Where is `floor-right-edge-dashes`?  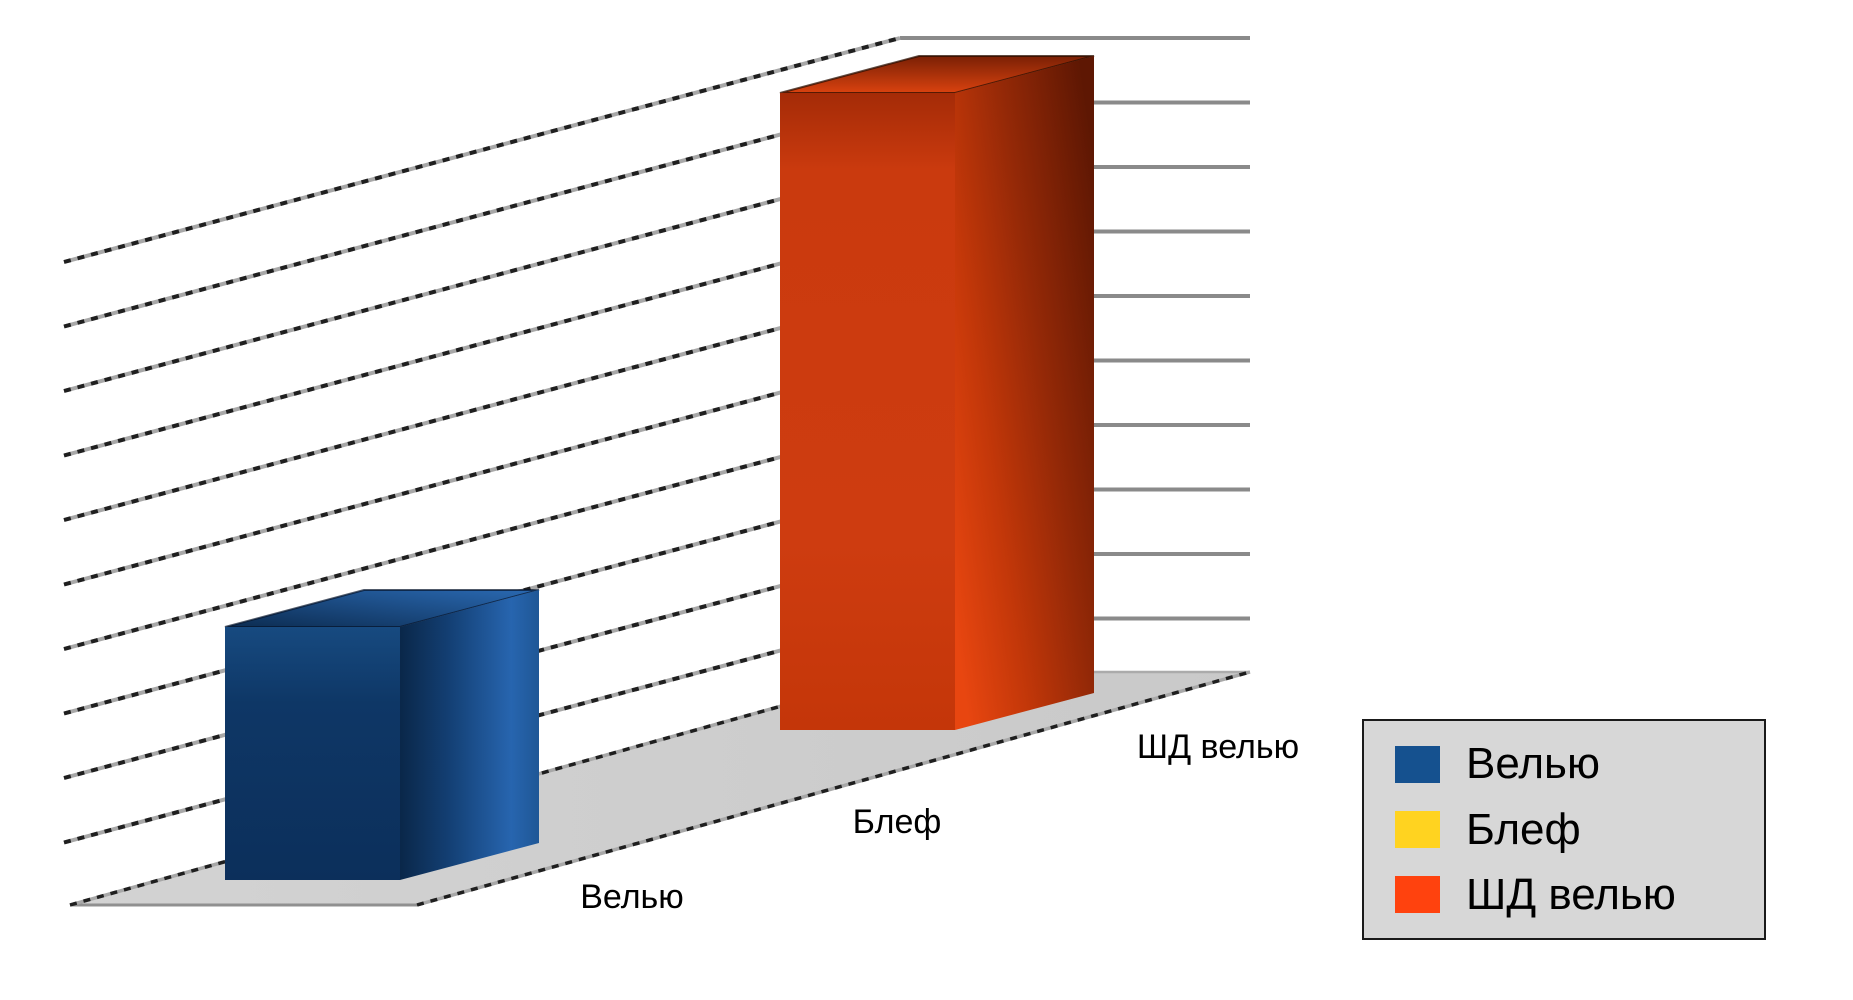 floor-right-edge-dashes is located at coordinates (833, 788).